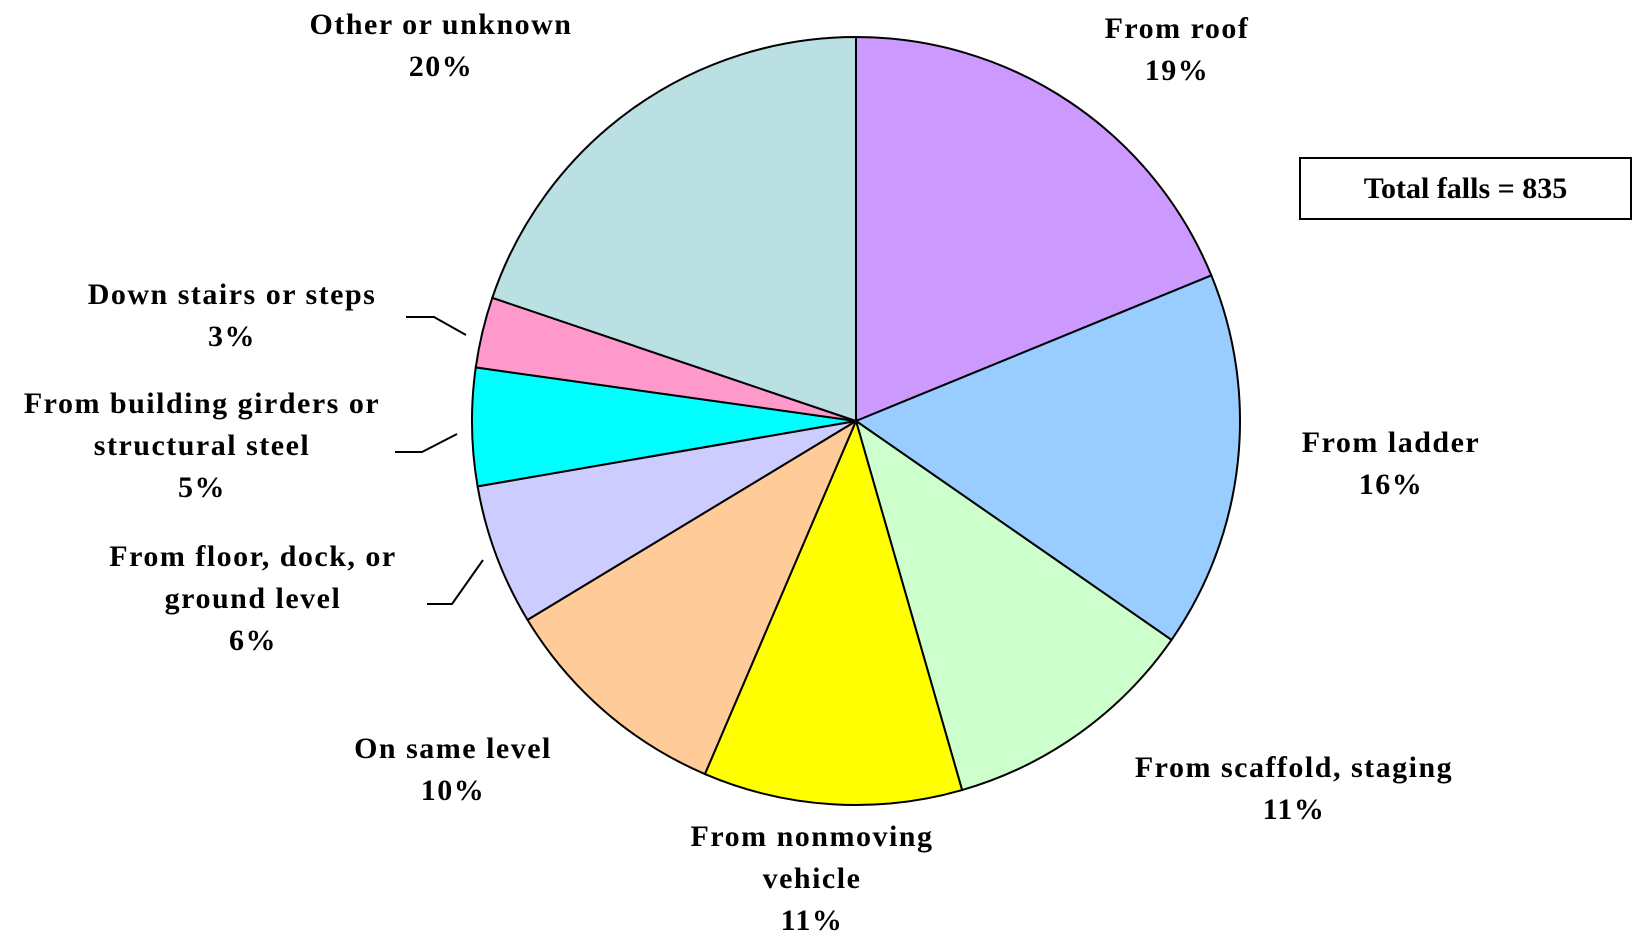 Image resolution: width=1640 pixels, height=950 pixels. What do you see at coordinates (232, 316) in the screenshot?
I see `slice-label: Down stairs or steps 3%` at bounding box center [232, 316].